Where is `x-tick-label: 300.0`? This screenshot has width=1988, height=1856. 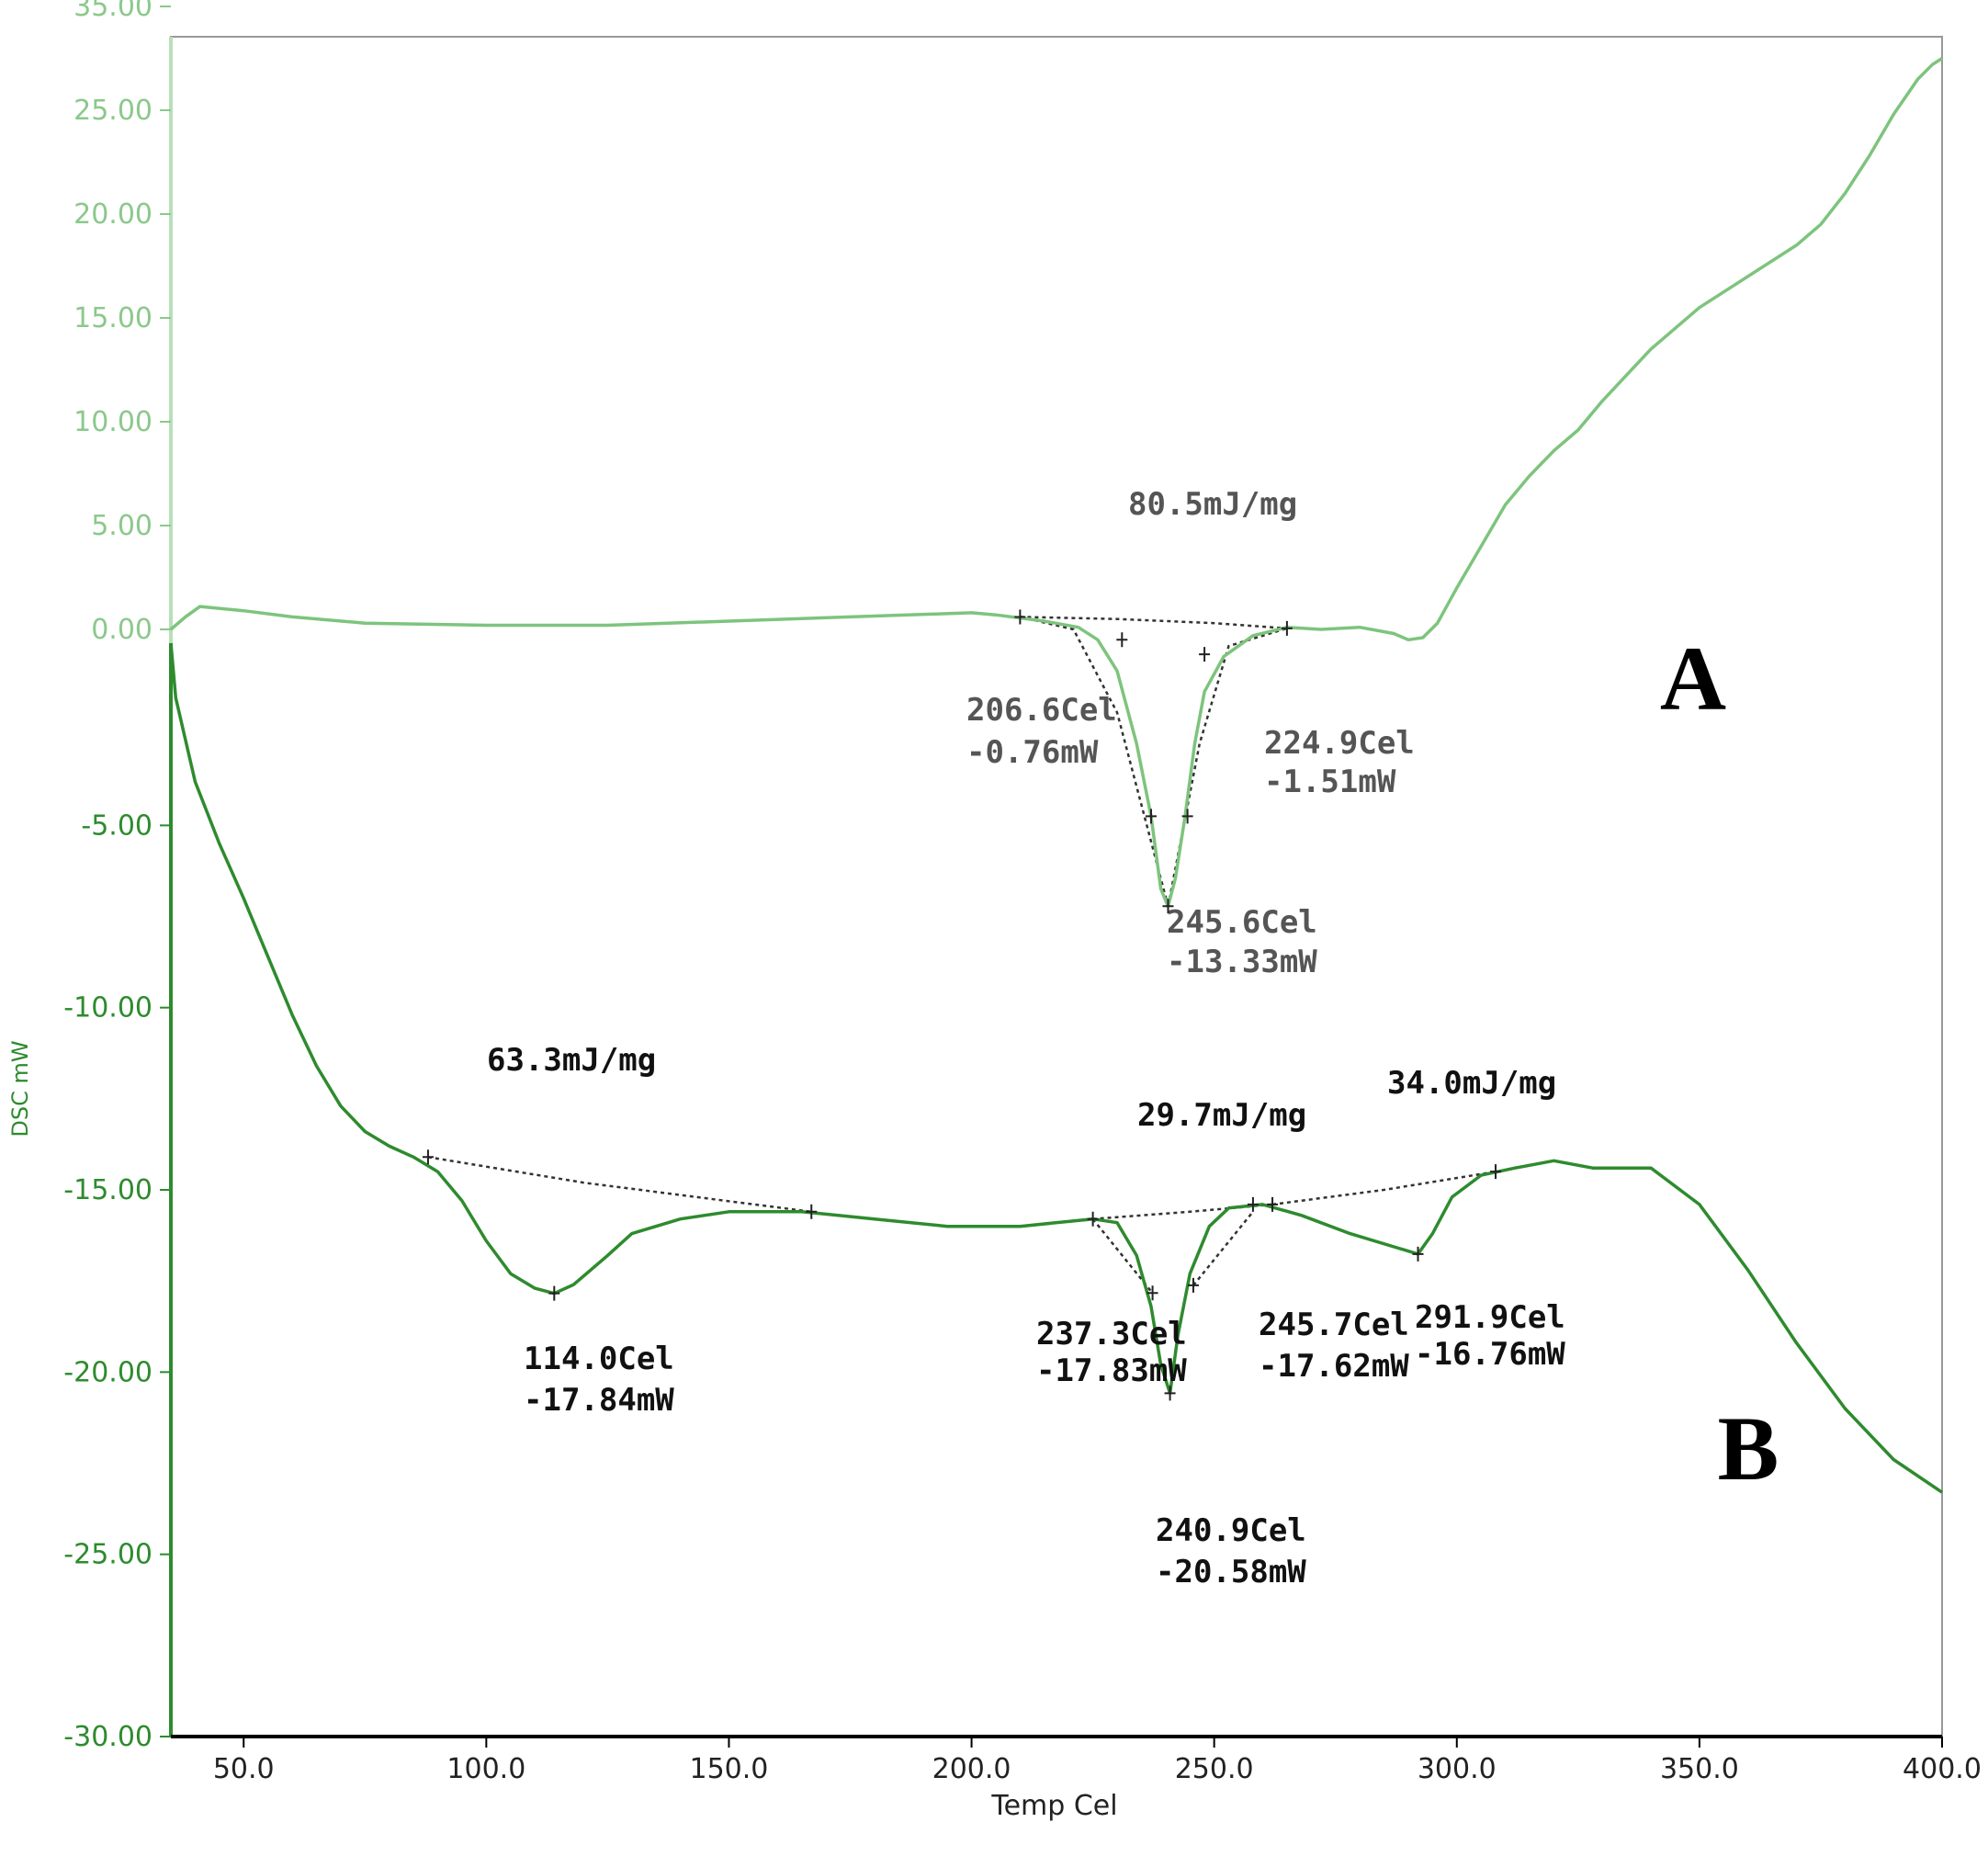 x-tick-label: 300.0 is located at coordinates (1457, 1769).